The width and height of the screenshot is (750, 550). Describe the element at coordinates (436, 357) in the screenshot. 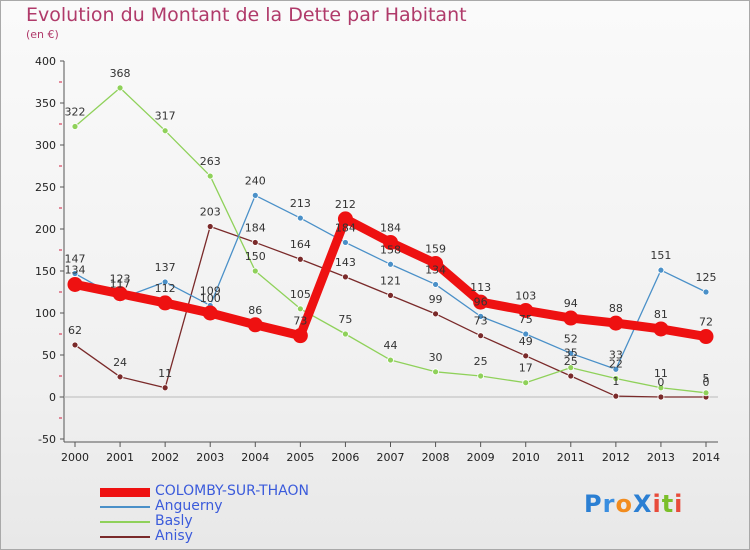

I see `data-label: 30` at that location.